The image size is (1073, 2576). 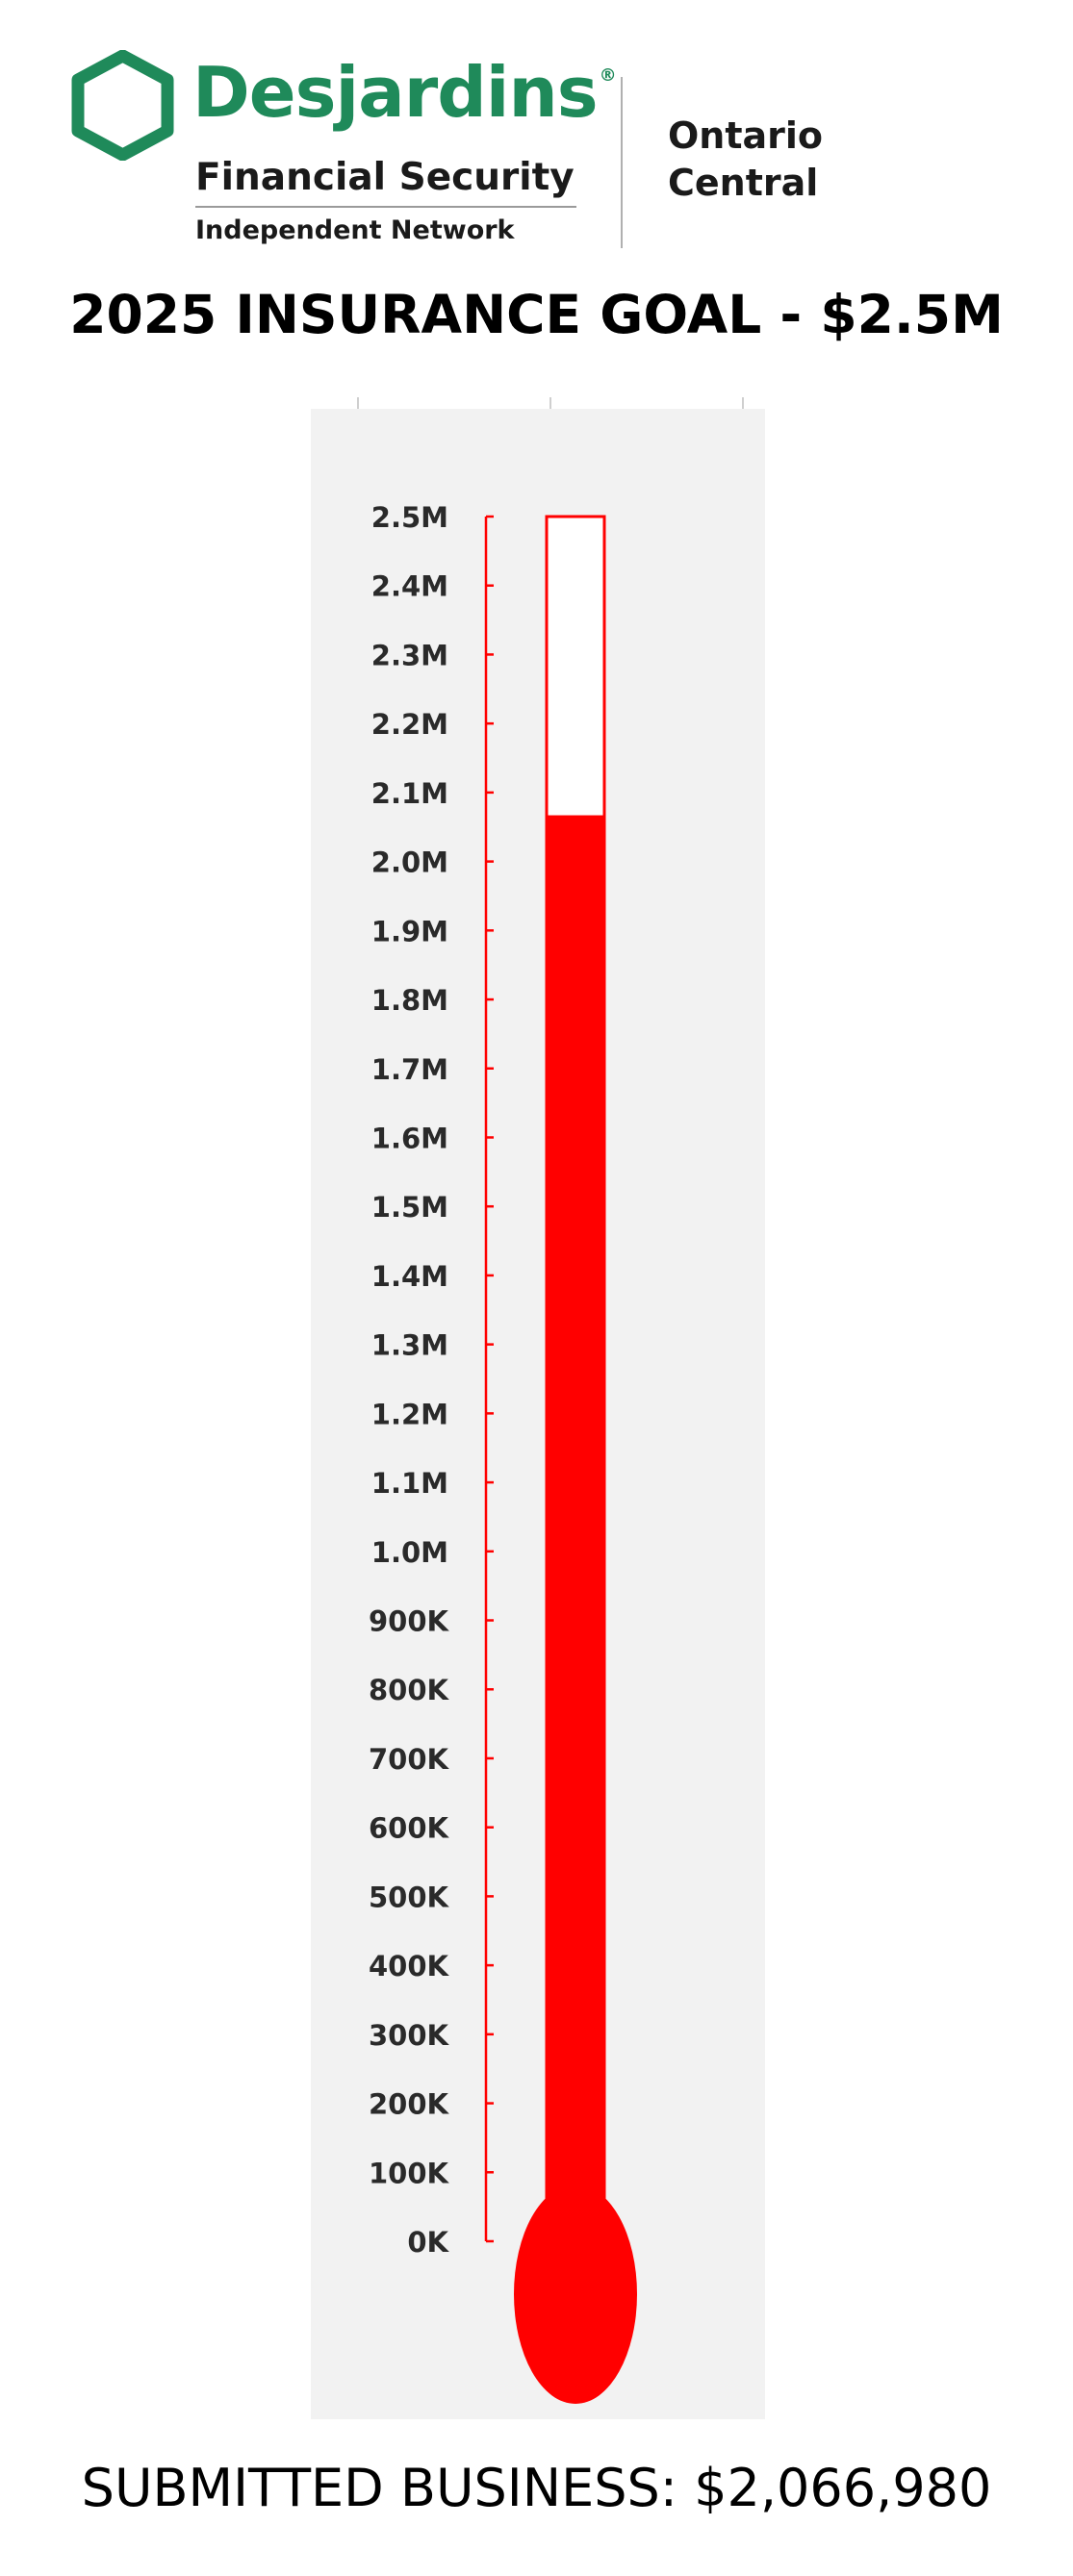 I want to click on y-tick-label: 800K, so click(x=410, y=1690).